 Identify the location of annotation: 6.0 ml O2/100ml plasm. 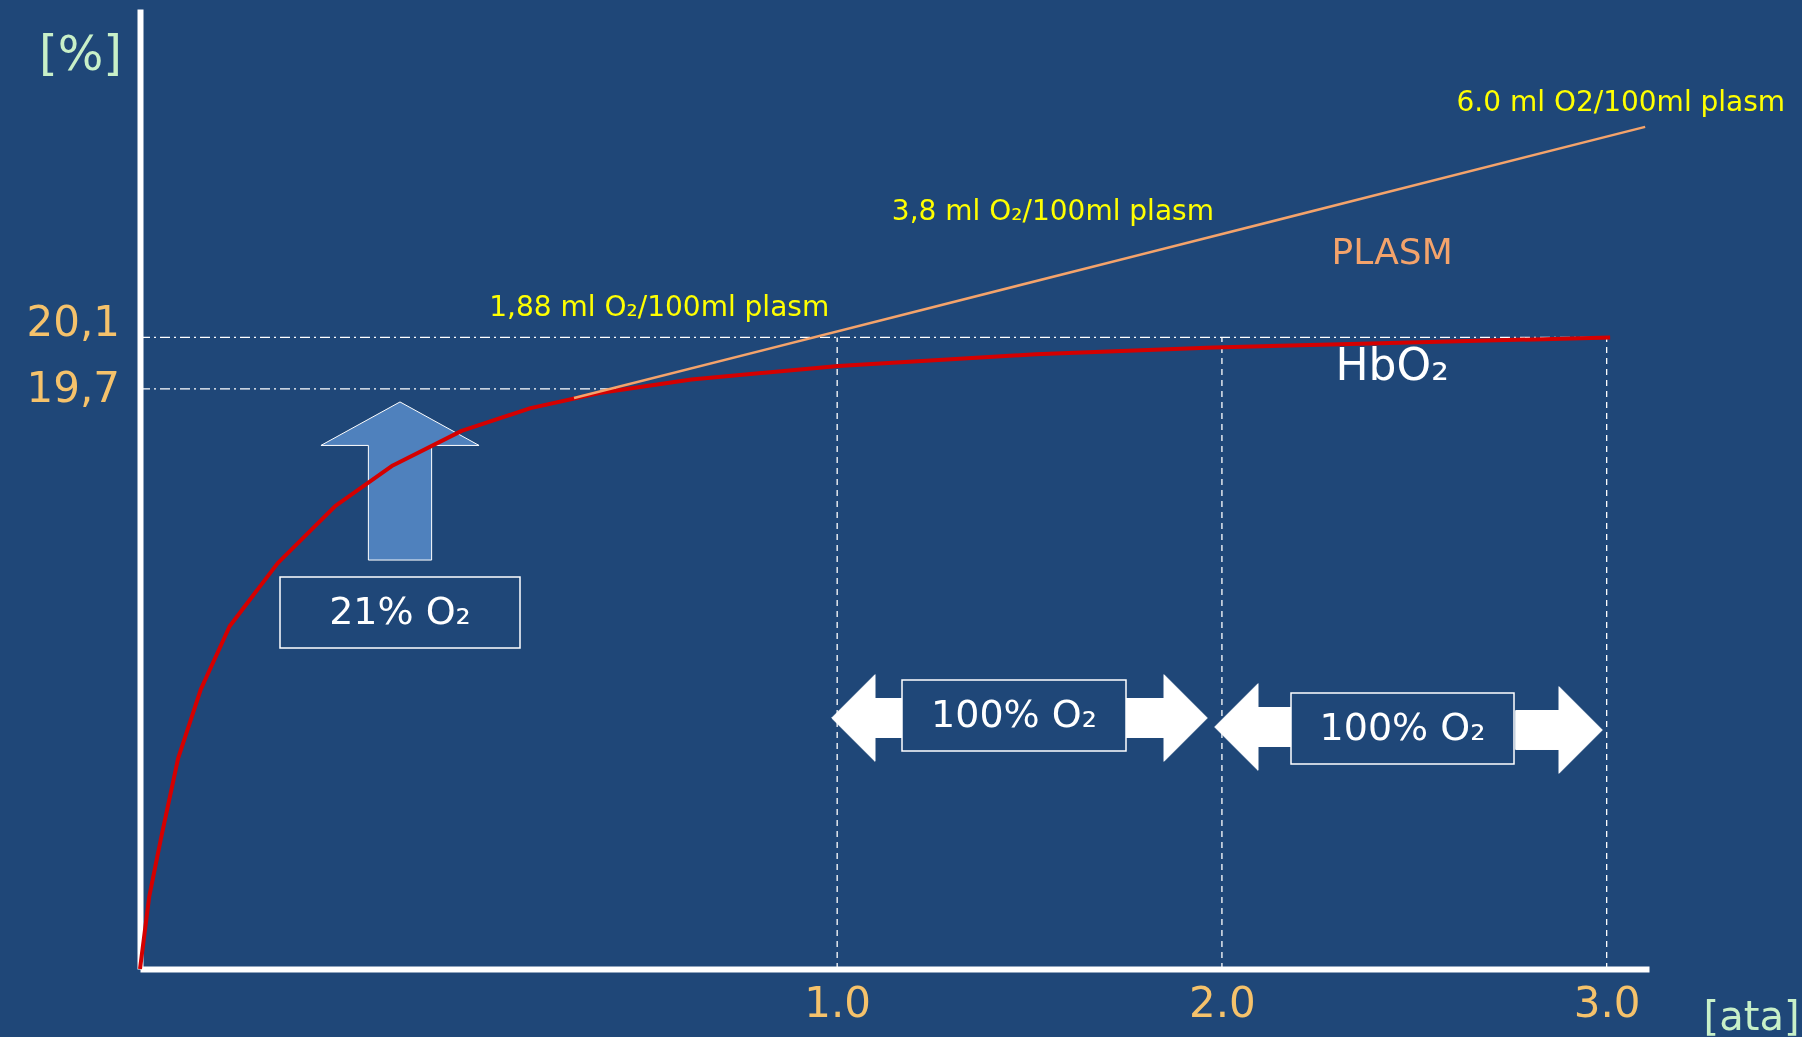
(1621, 101).